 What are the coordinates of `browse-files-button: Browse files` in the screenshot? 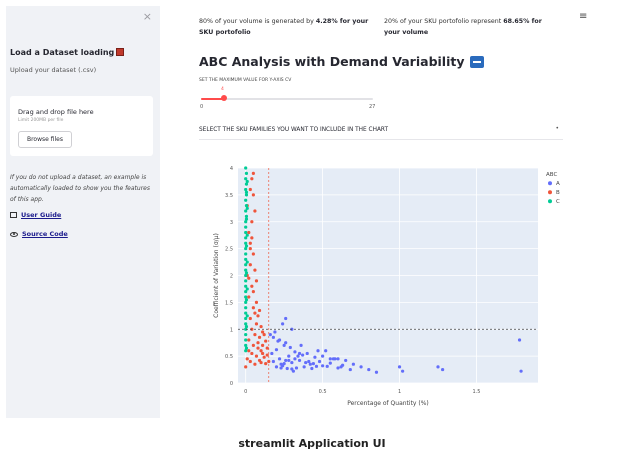 It's located at (45, 139).